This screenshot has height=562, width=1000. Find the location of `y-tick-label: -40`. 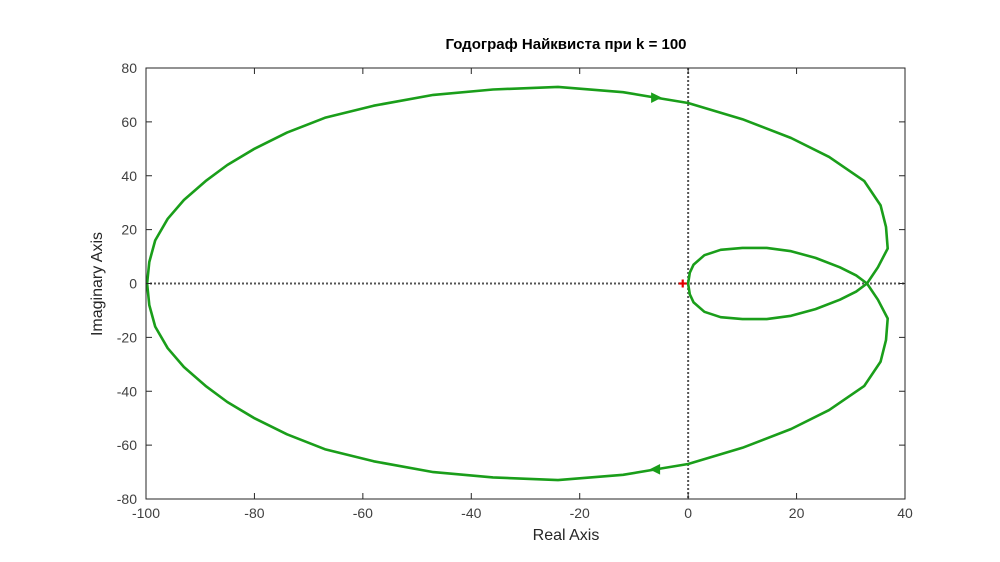

y-tick-label: -40 is located at coordinates (127, 391).